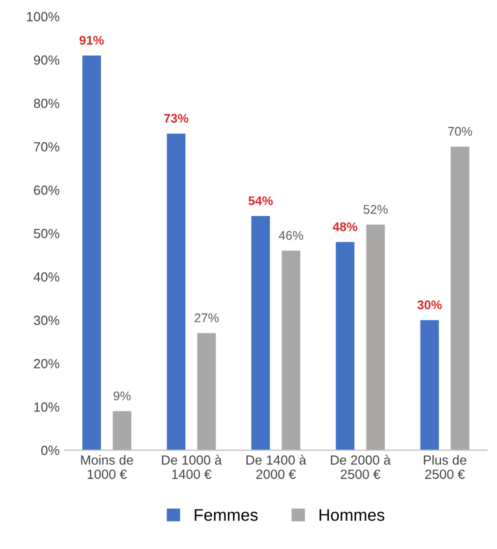 This screenshot has height=549, width=497. Describe the element at coordinates (47, 190) in the screenshot. I see `y-tick-label: 60%` at that location.